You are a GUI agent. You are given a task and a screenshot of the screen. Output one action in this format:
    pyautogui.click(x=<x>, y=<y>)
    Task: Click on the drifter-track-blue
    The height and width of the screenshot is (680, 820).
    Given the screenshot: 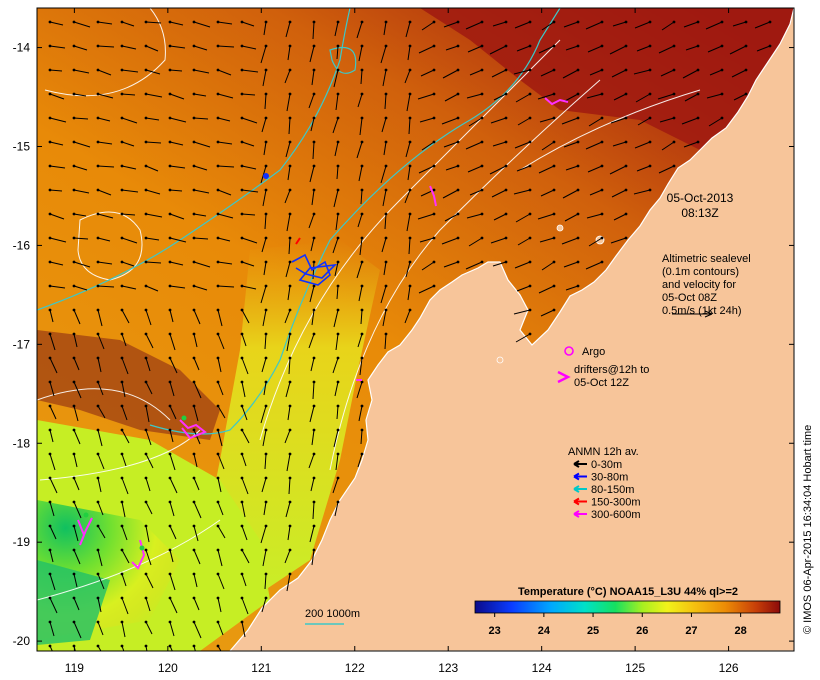 What is the action you would take?
    pyautogui.click(x=314, y=269)
    